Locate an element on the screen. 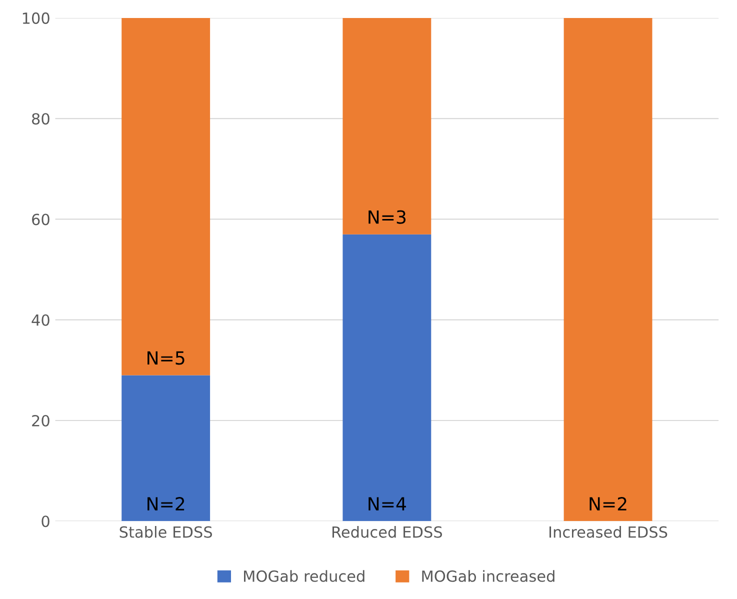 The height and width of the screenshot is (599, 737). y-tick-label: 80 is located at coordinates (41, 119).